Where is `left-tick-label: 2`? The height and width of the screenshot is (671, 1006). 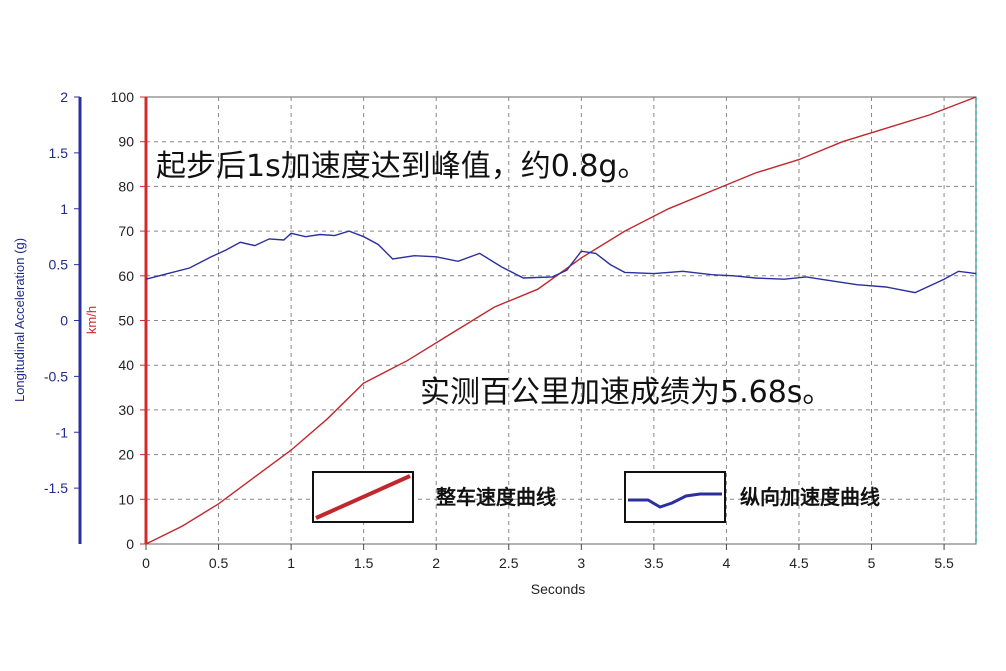 left-tick-label: 2 is located at coordinates (64, 97).